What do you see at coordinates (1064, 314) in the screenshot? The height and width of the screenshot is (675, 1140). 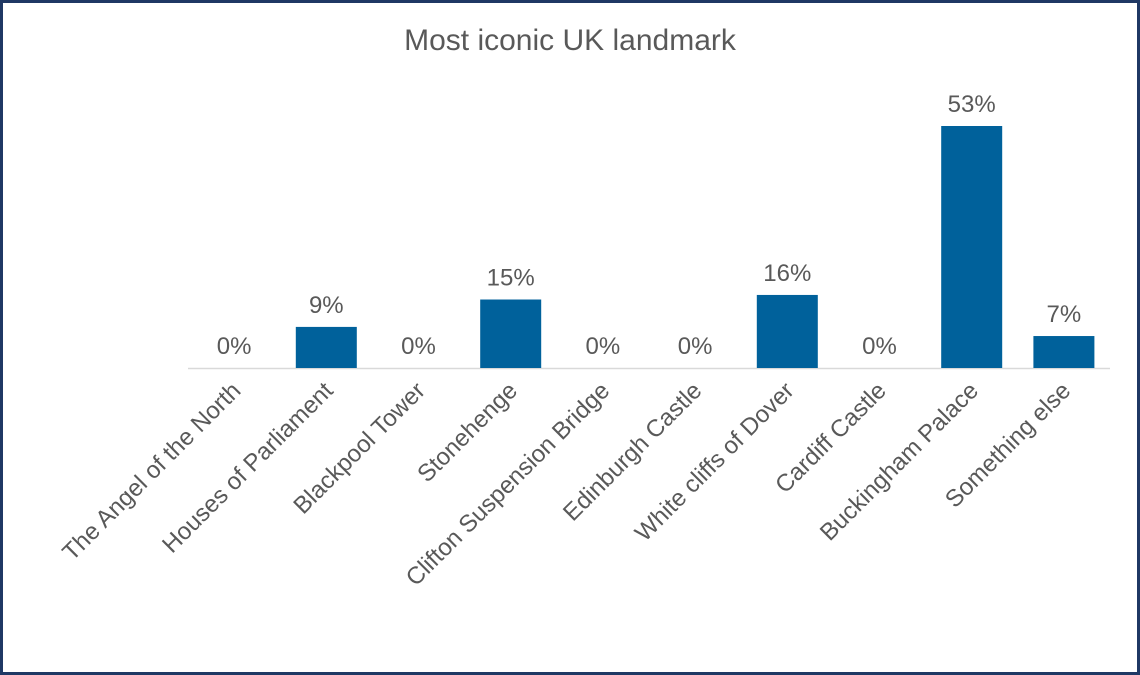 I see `data-label: 7%` at bounding box center [1064, 314].